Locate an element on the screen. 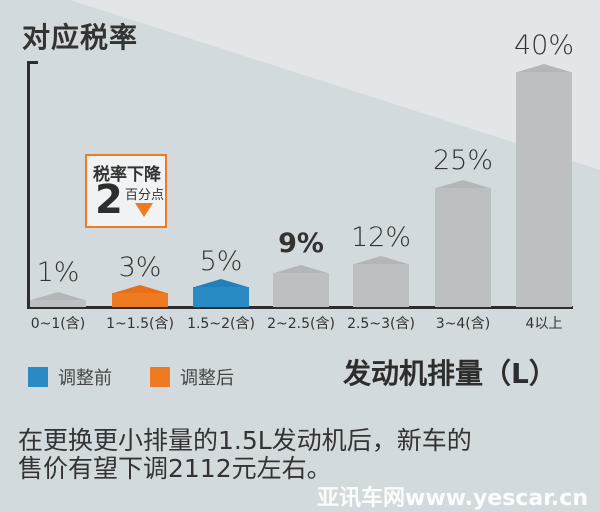  watermark: 亚讯车网www.yescar.cn is located at coordinates (452, 498).